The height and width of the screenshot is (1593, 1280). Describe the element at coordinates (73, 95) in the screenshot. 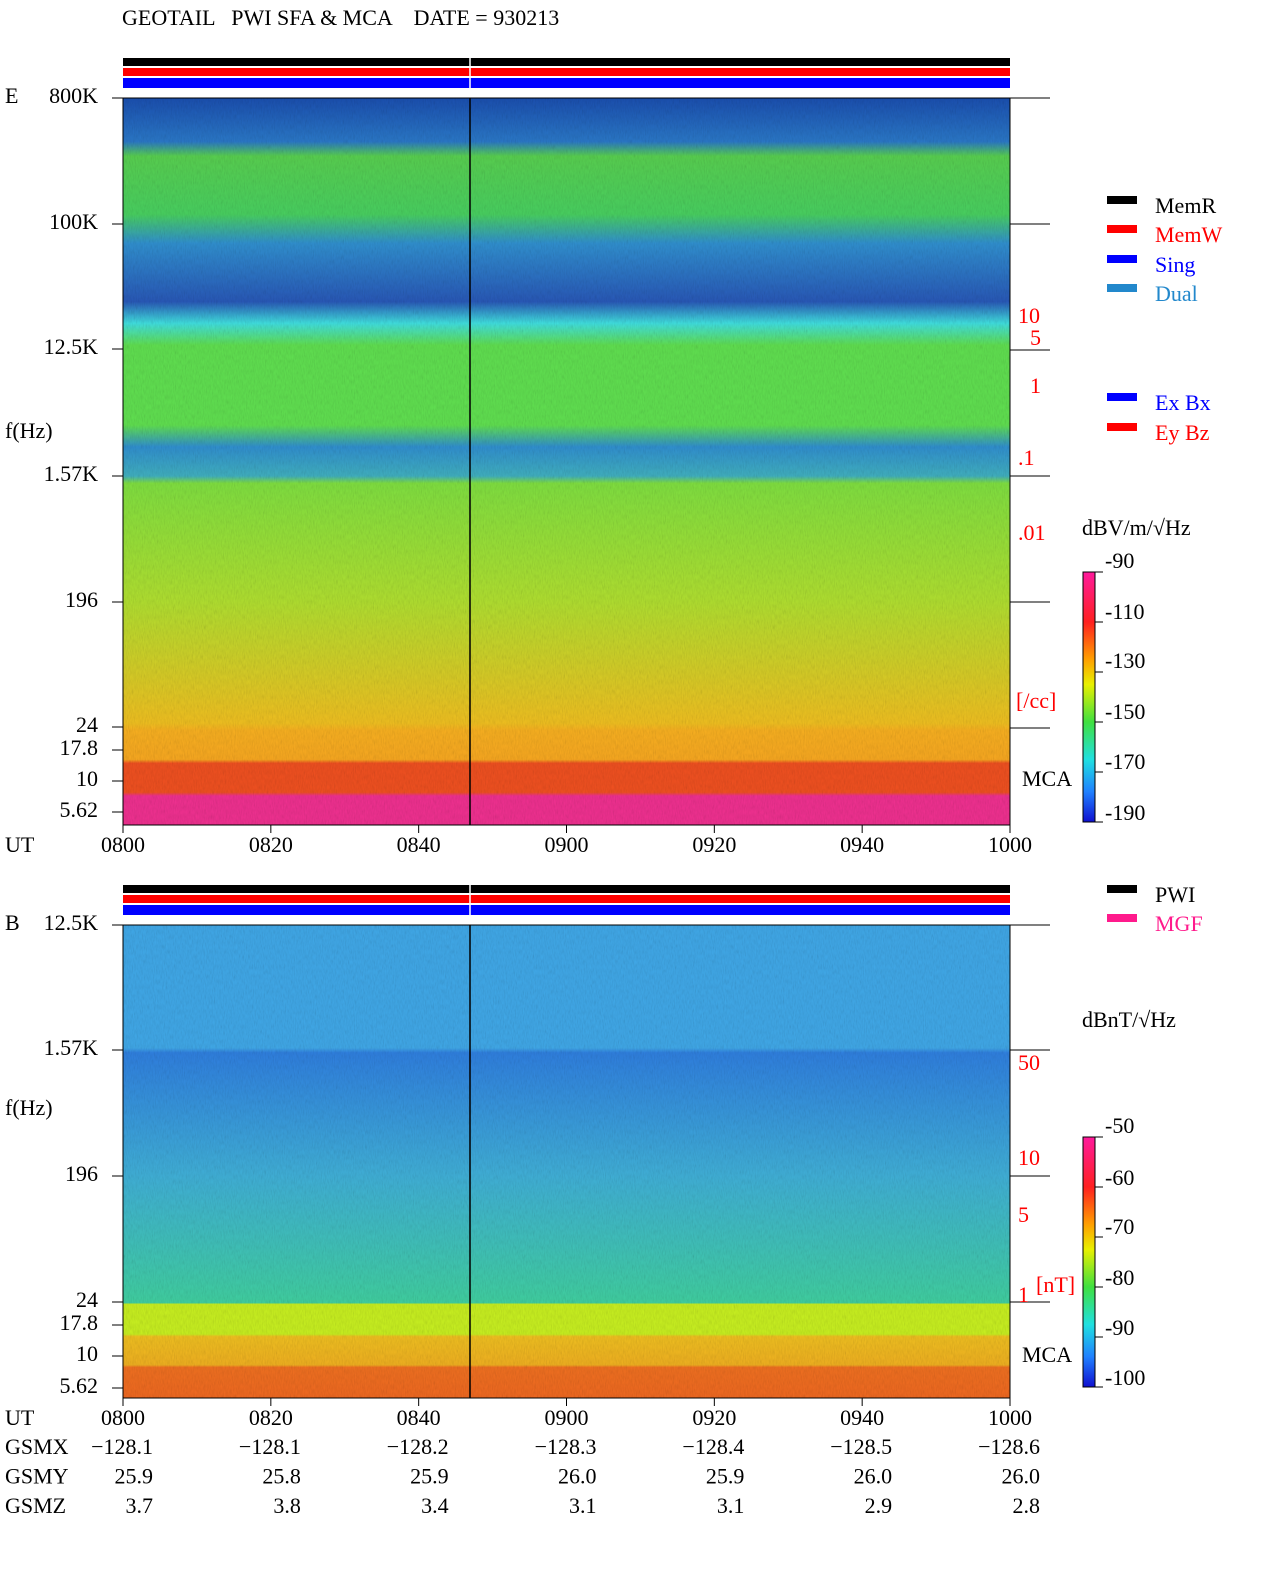

I see `y-tick-label: 800K` at that location.